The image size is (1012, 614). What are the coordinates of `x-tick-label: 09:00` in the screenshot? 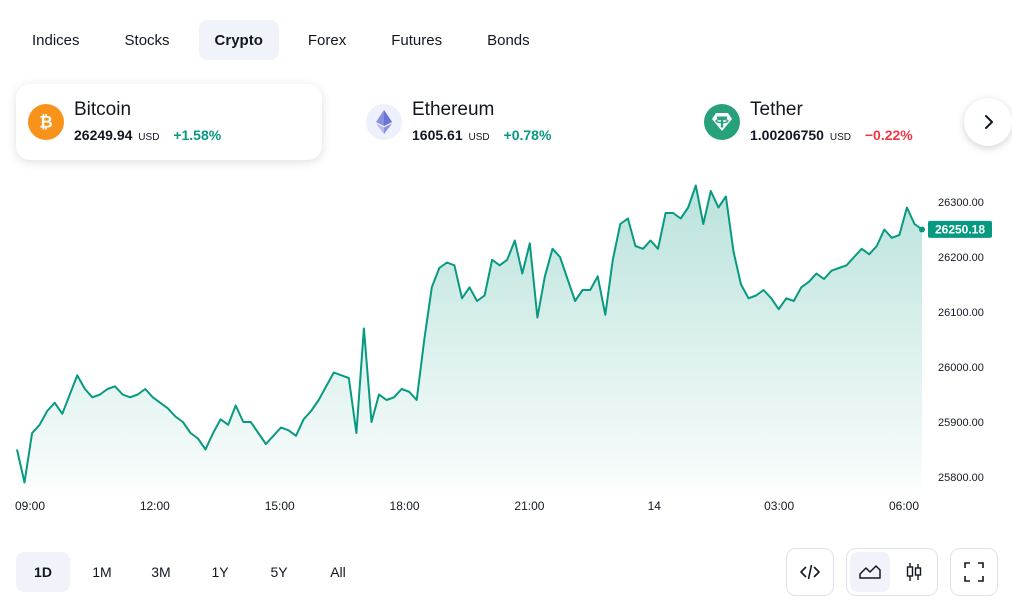 It's located at (30, 506).